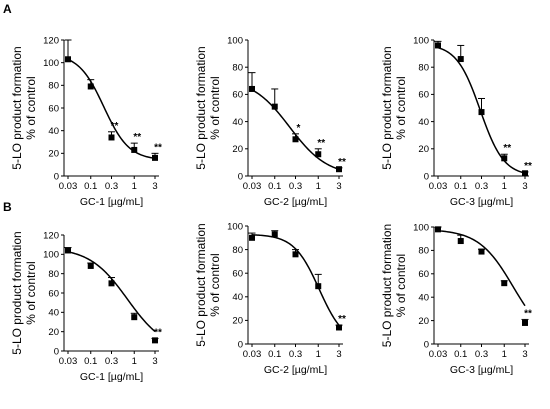 The width and height of the screenshot is (550, 409). I want to click on significance-mark: *, so click(299, 128).